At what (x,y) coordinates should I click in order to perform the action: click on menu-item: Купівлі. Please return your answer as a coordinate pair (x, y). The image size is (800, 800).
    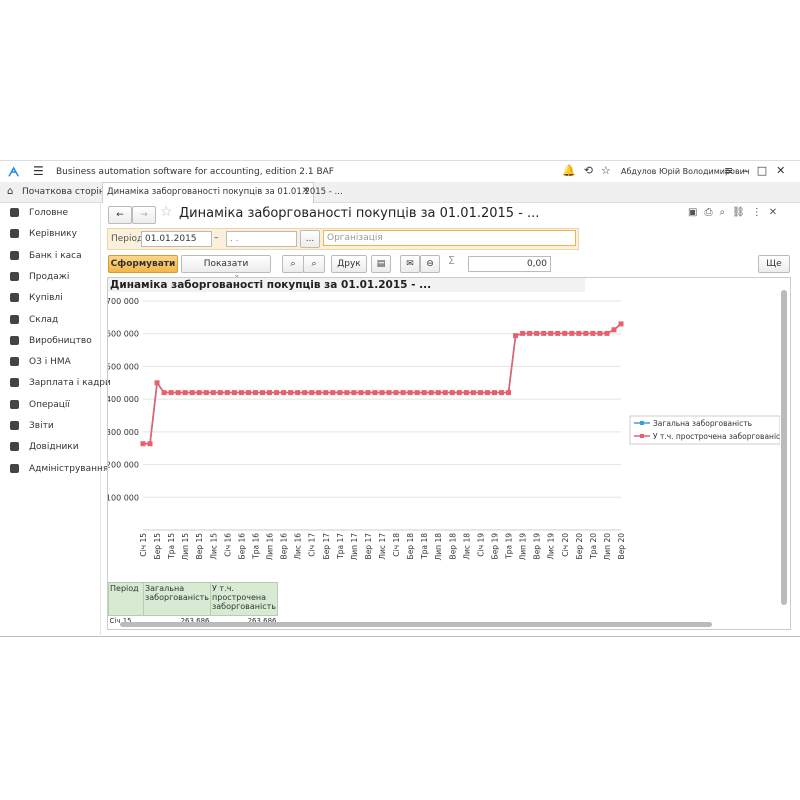
    Looking at the image, I should click on (46, 298).